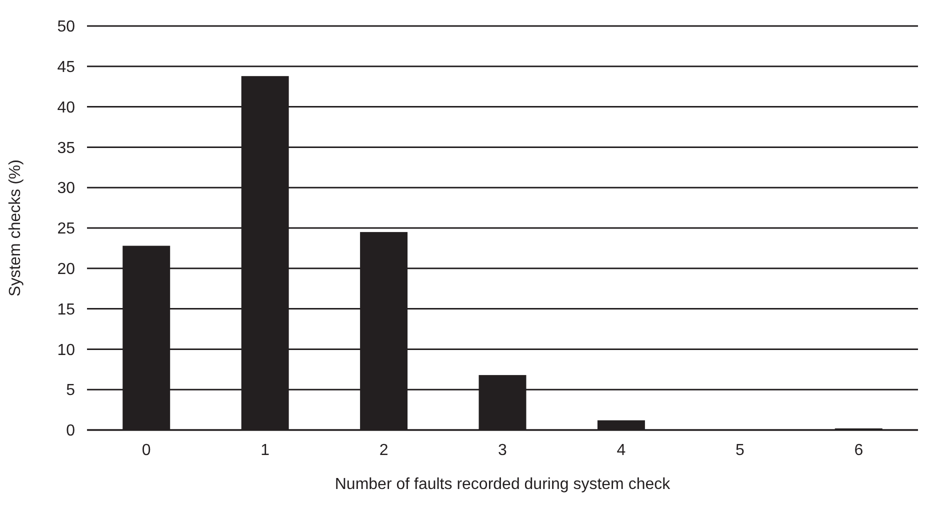 Image resolution: width=927 pixels, height=505 pixels. I want to click on y-tick-label: 20, so click(66, 269).